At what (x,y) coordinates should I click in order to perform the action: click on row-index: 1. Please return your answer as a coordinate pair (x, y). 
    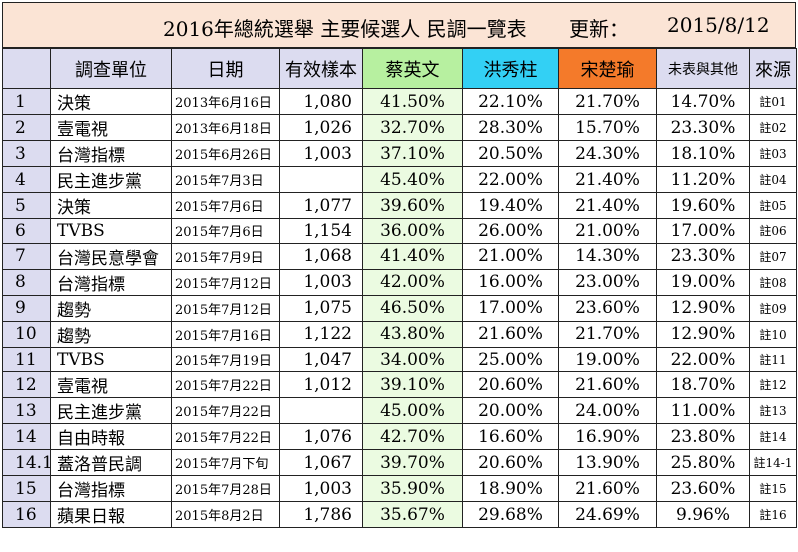
    Looking at the image, I should click on (26, 101).